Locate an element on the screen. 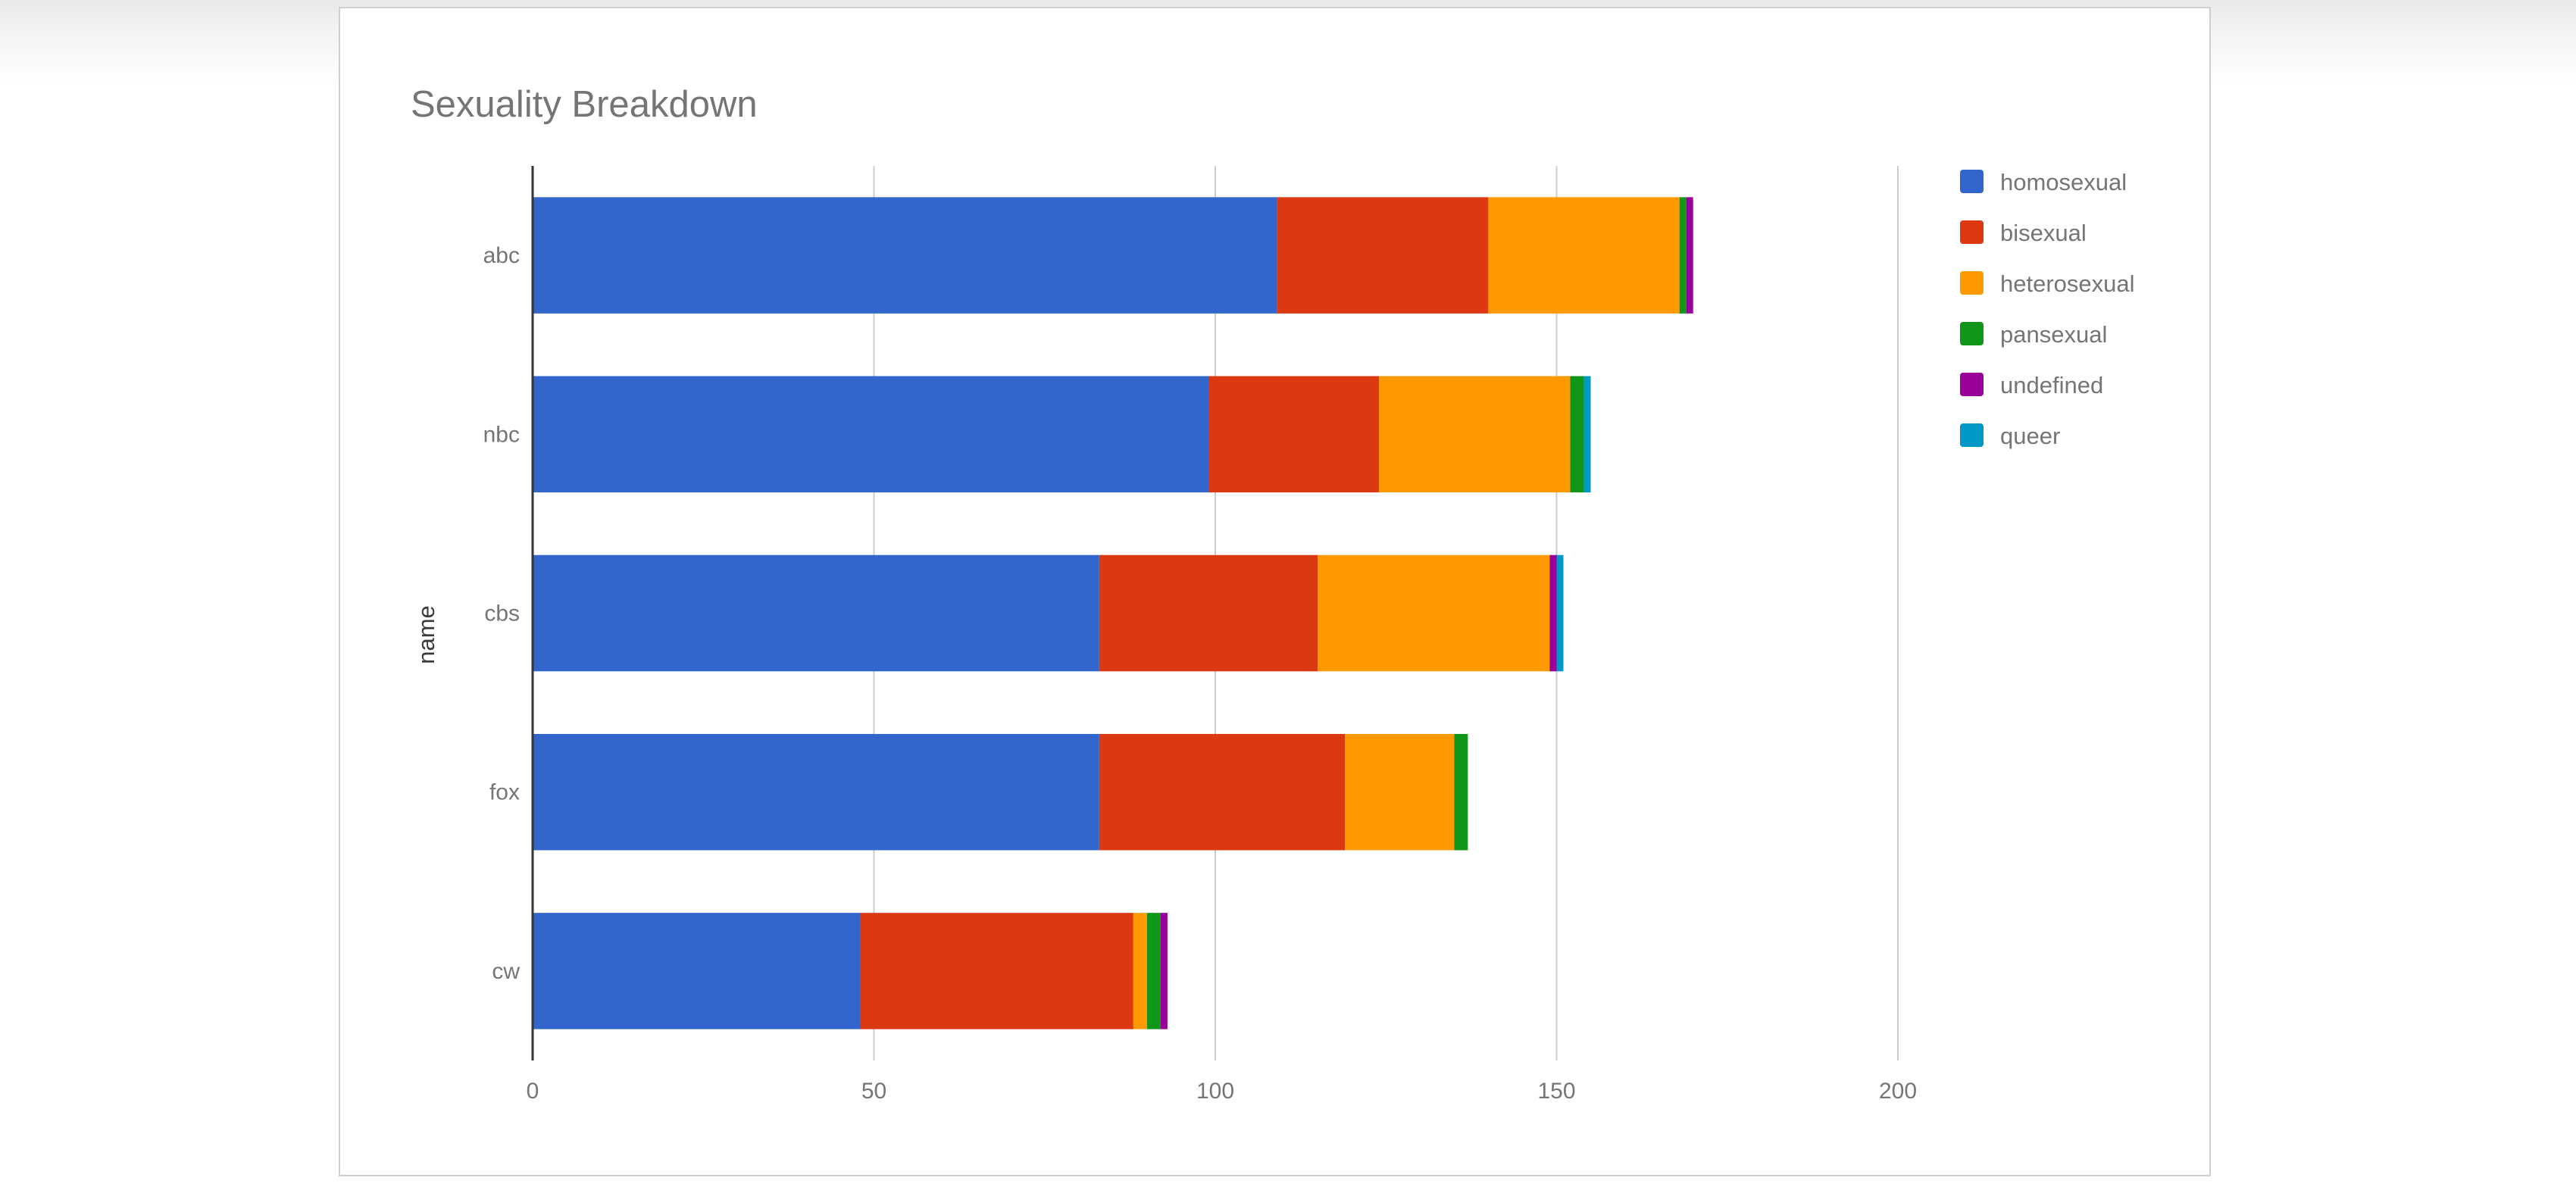  legend-label: heterosexual is located at coordinates (2067, 283).